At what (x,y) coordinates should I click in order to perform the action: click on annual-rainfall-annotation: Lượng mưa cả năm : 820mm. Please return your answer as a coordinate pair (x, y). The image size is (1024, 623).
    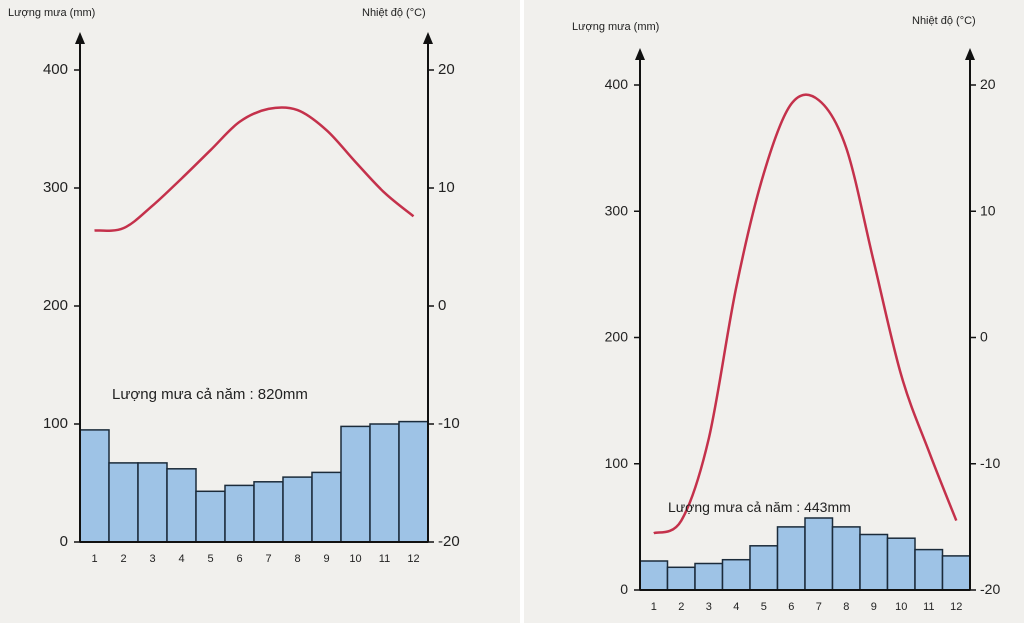
    Looking at the image, I should click on (210, 394).